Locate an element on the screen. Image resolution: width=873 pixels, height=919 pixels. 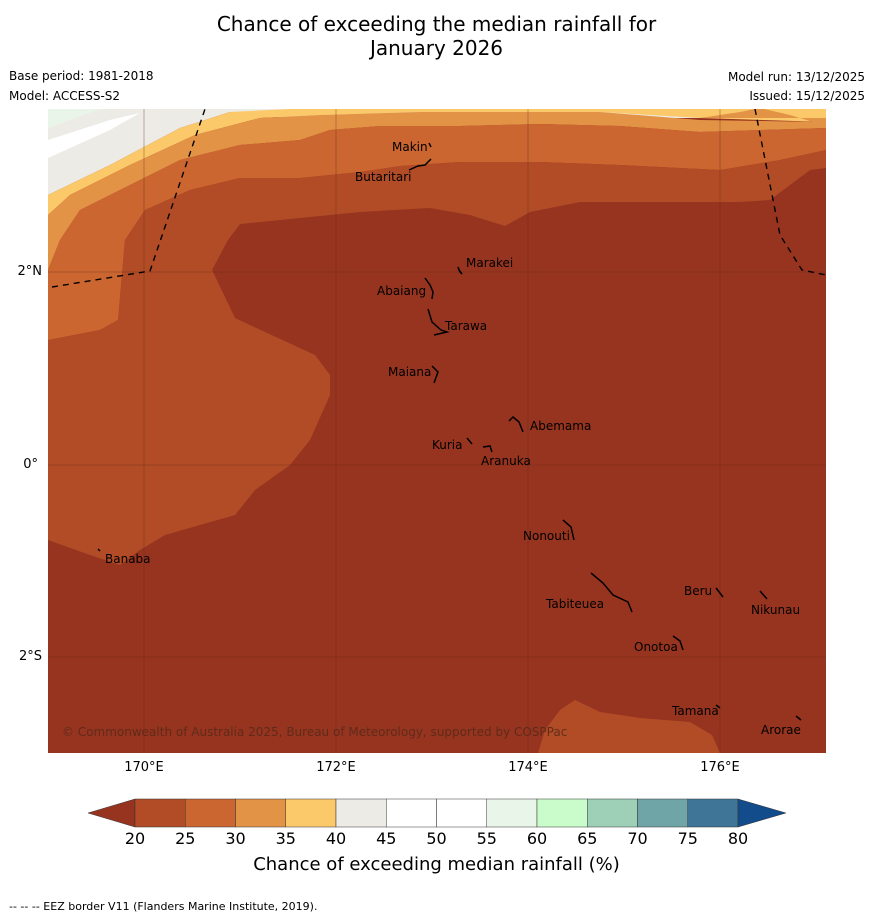
colorbar-tick: 65 is located at coordinates (587, 838).